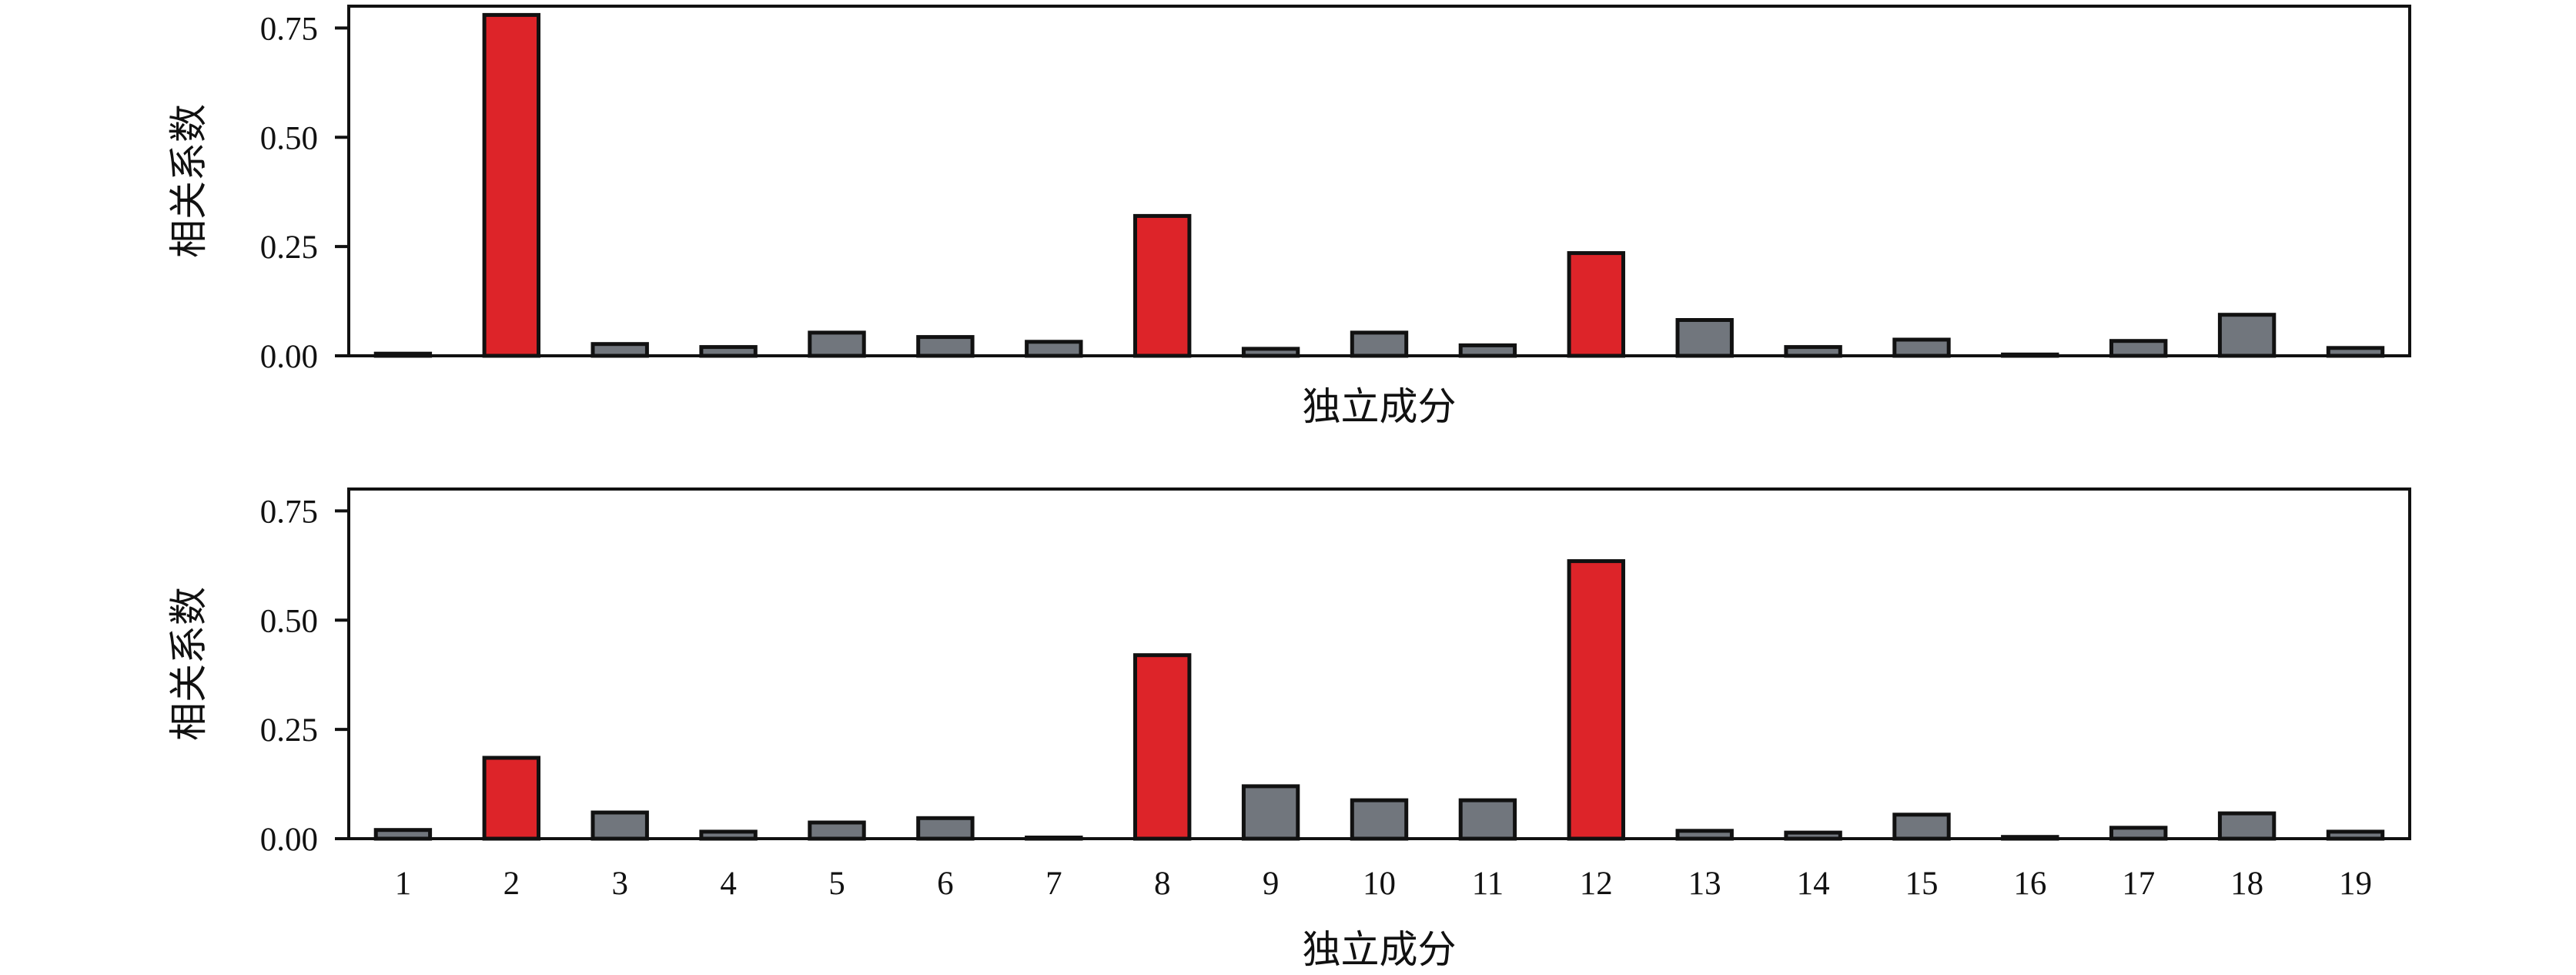 The height and width of the screenshot is (975, 2576). I want to click on x-tick-label-3: 3, so click(619, 884).